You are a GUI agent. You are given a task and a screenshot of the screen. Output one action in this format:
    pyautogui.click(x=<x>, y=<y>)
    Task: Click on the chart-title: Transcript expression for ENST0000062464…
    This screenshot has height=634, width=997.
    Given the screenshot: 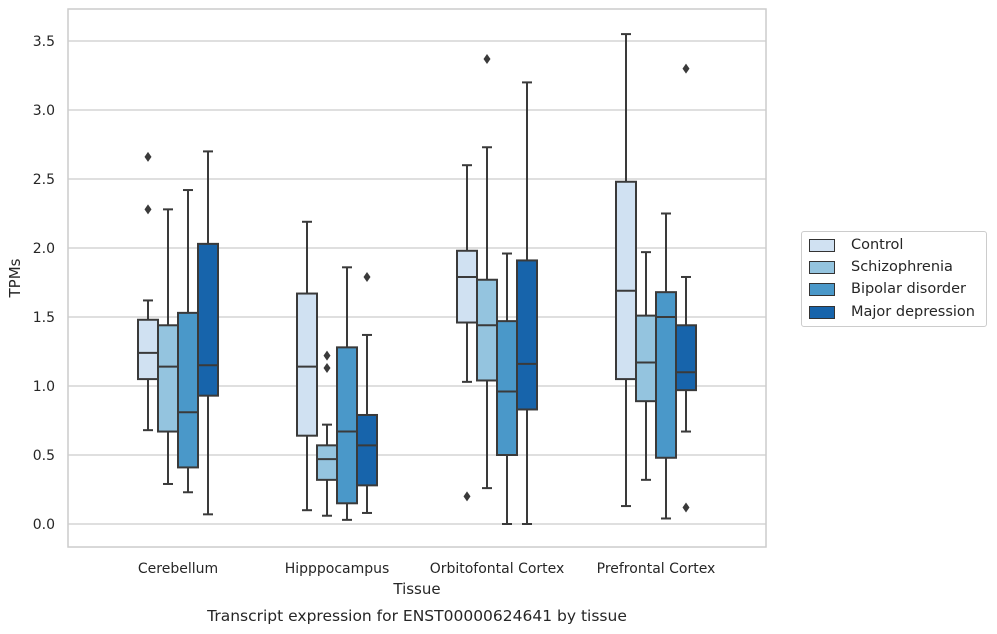 What is the action you would take?
    pyautogui.click(x=416, y=616)
    